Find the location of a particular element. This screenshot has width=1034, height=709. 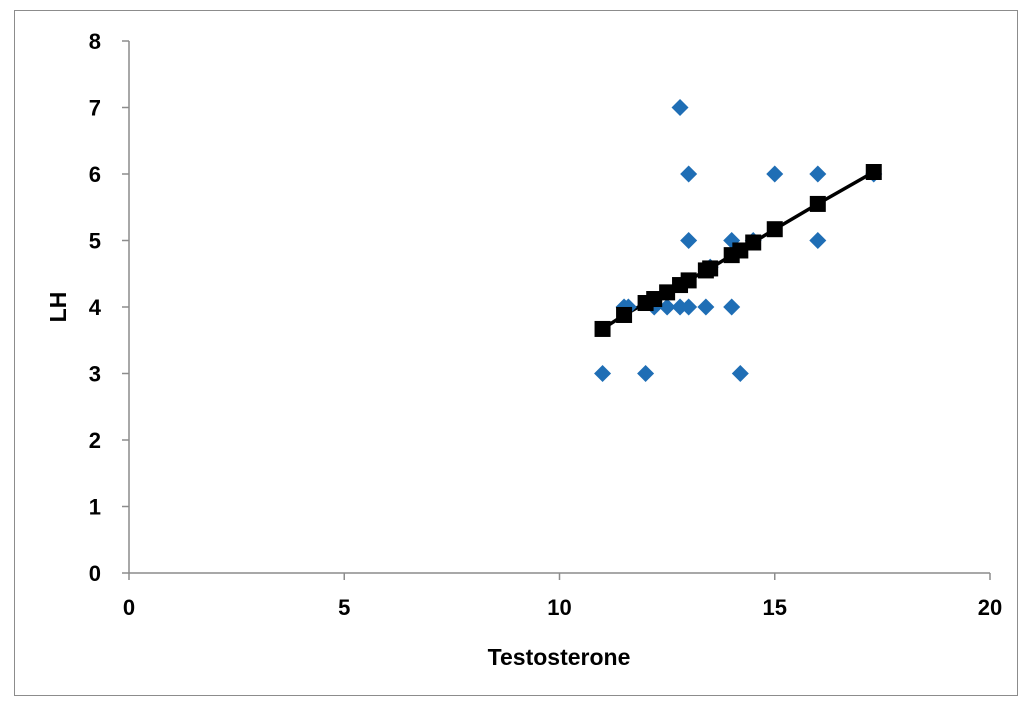

y-tick-label: 3 is located at coordinates (95, 374).